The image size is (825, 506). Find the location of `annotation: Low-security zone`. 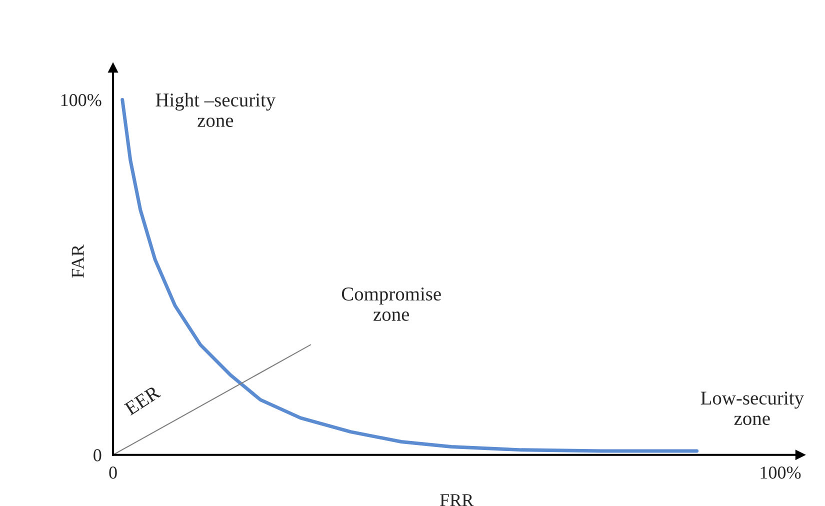

annotation: Low-security zone is located at coordinates (752, 409).